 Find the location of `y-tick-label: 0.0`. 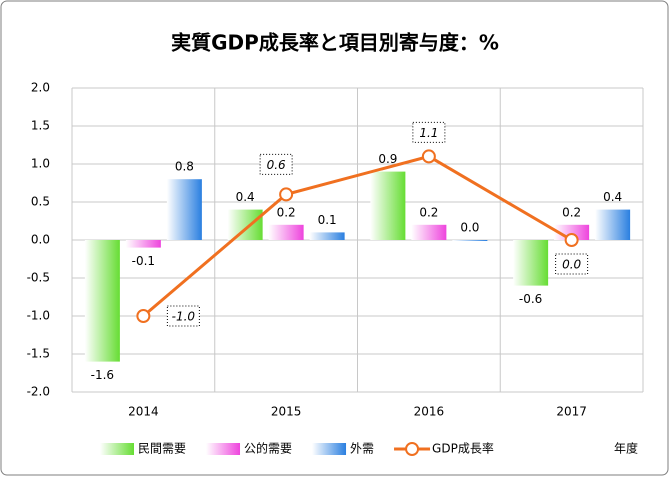

y-tick-label: 0.0 is located at coordinates (40, 240).